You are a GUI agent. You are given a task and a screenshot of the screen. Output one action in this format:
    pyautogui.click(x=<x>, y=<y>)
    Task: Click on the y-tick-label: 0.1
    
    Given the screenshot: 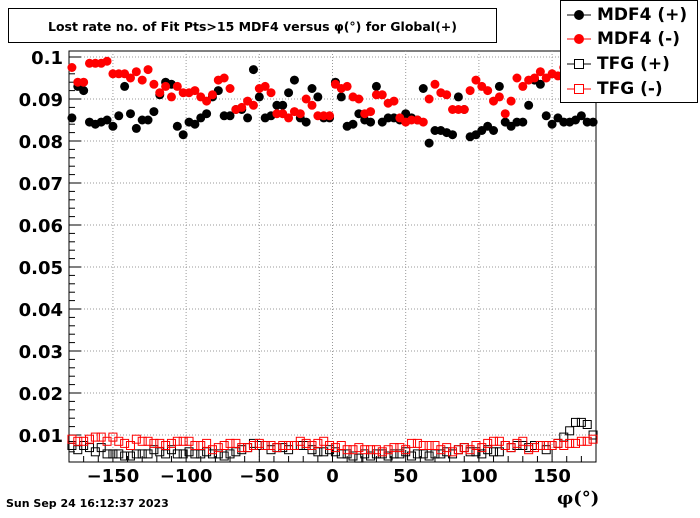 What is the action you would take?
    pyautogui.click(x=47, y=58)
    